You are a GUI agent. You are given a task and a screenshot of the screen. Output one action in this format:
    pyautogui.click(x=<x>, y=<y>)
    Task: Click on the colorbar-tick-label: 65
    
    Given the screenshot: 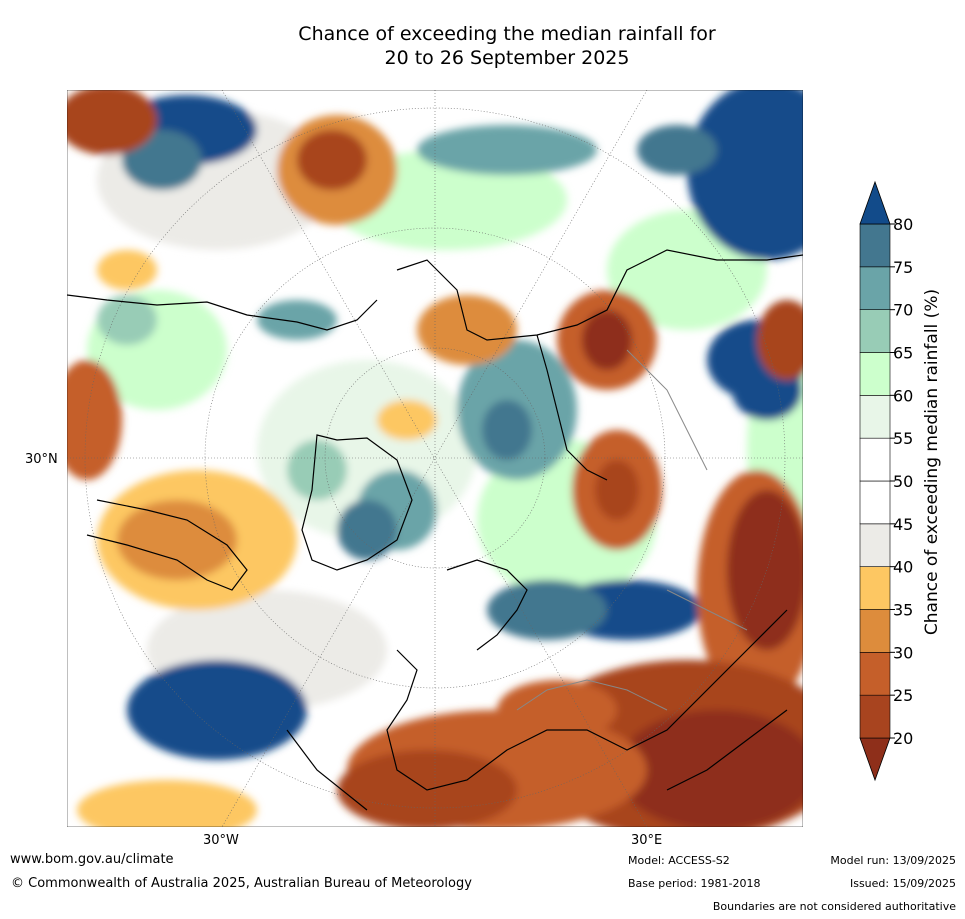 What is the action you would take?
    pyautogui.click(x=903, y=353)
    